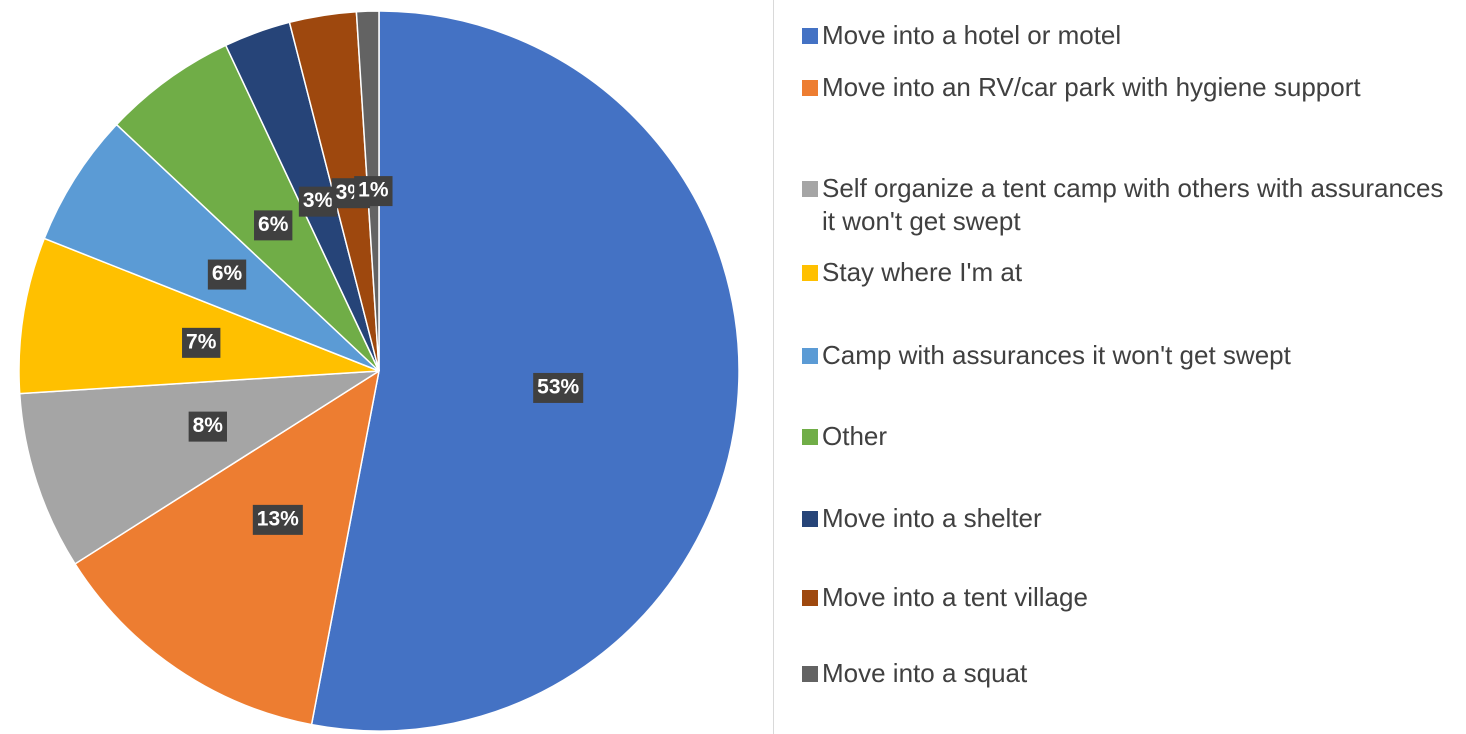  Describe the element at coordinates (972, 35) in the screenshot. I see `legend-label: Move into a hotel or motel` at that location.